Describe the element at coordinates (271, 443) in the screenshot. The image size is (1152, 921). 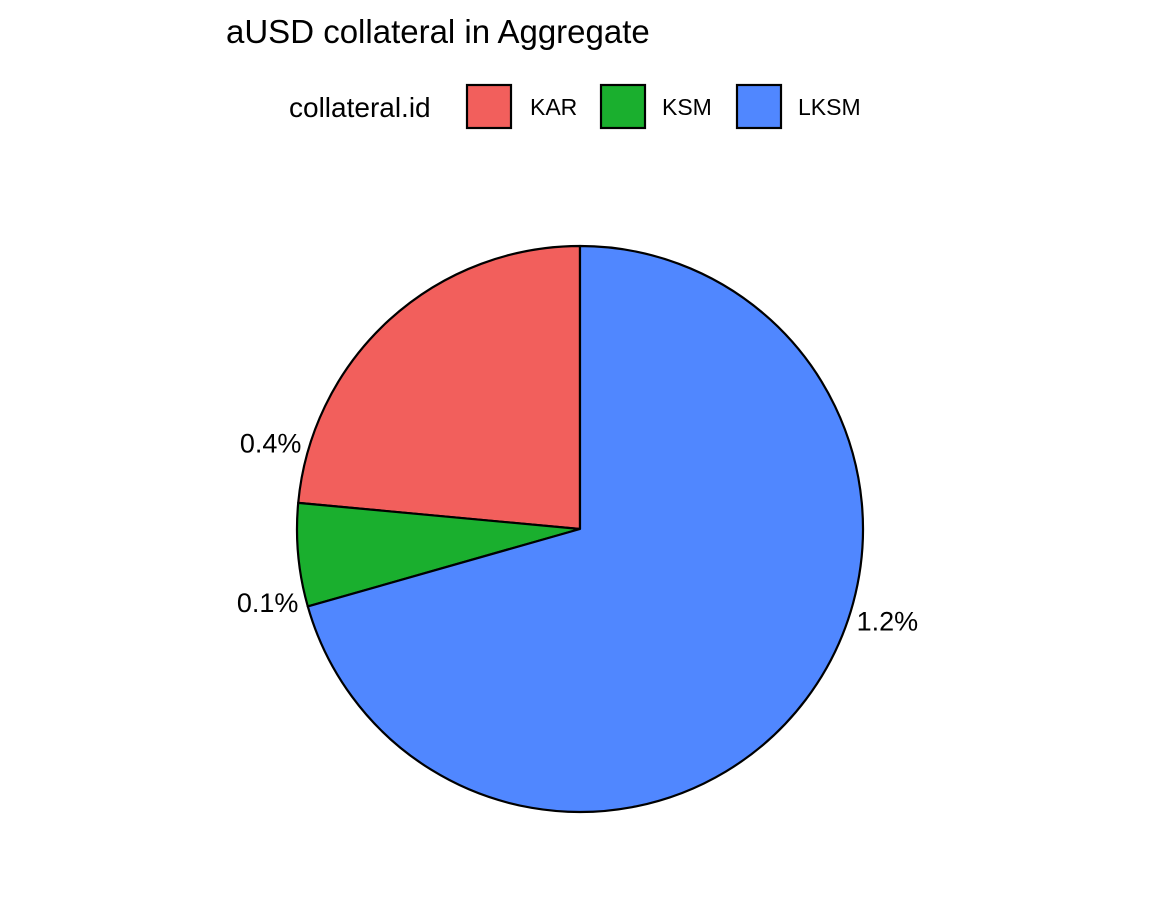
I see `slice-label-kar: 0.4%` at that location.